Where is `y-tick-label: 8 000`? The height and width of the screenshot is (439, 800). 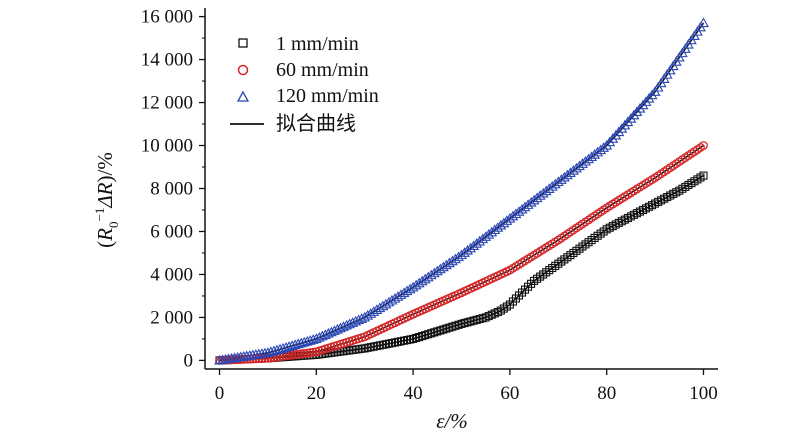
y-tick-label: 8 000 is located at coordinates (171, 189).